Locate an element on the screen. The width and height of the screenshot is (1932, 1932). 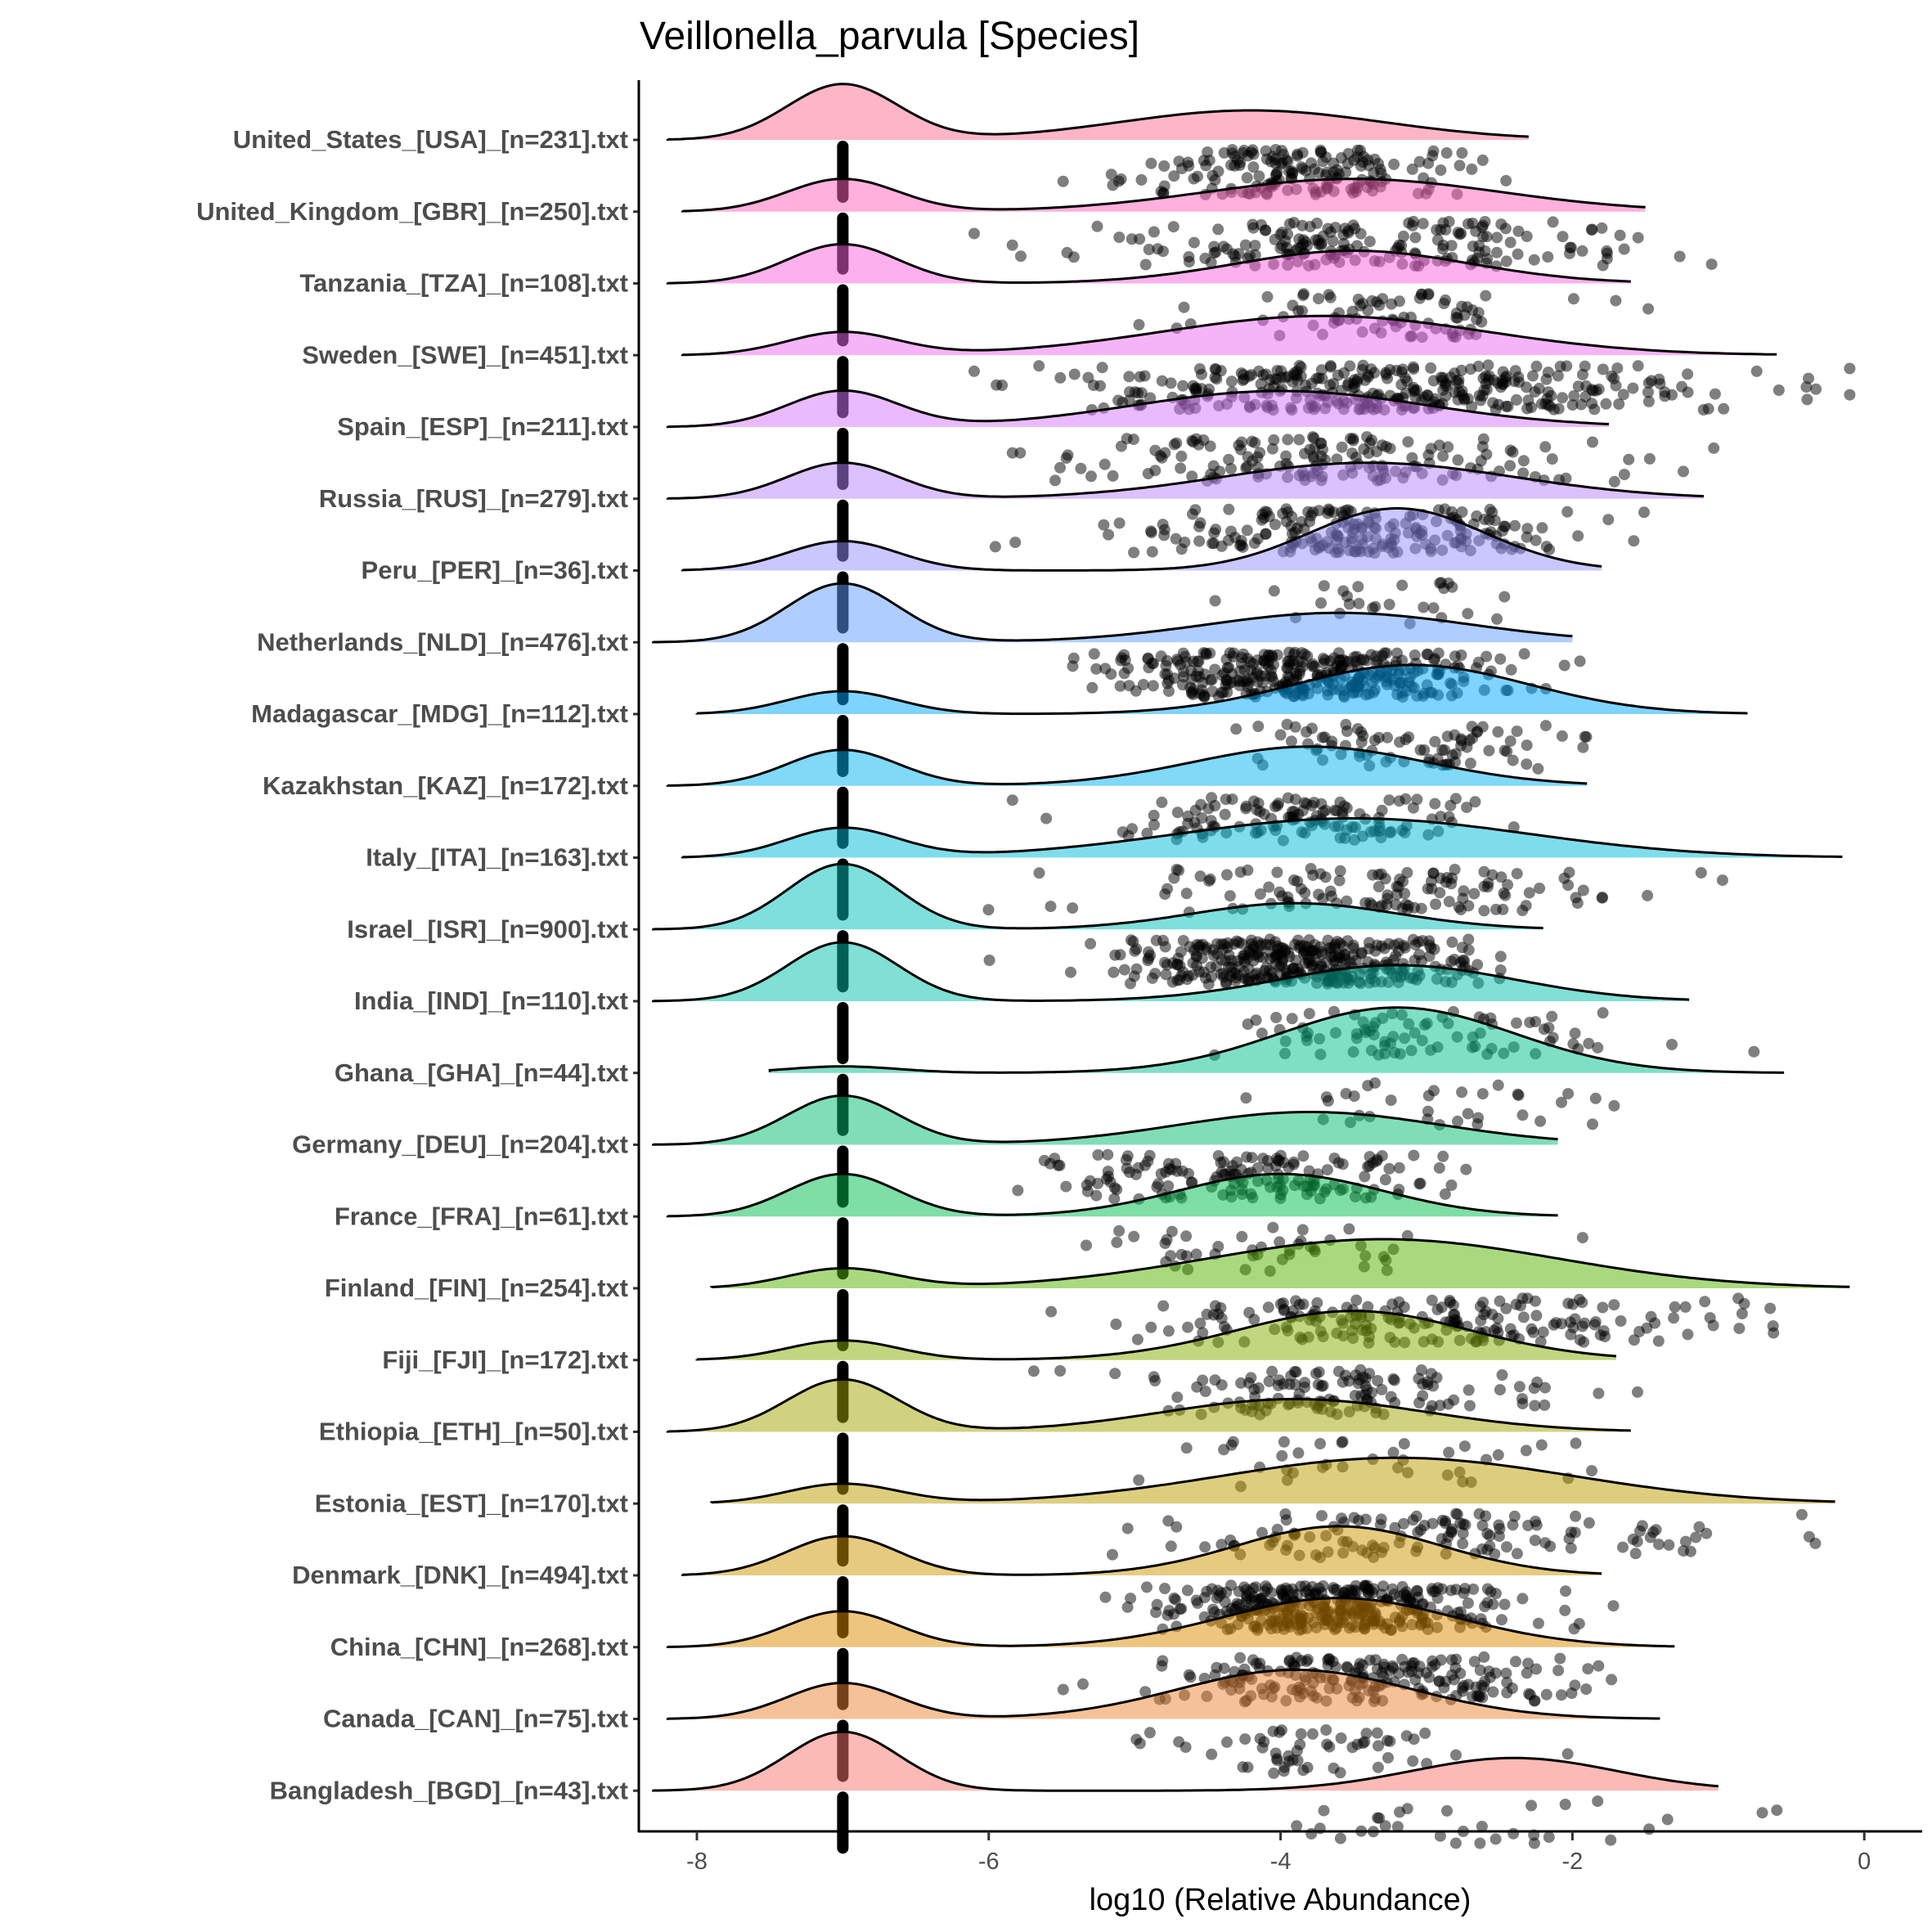
x-tick-label: -8 is located at coordinates (697, 1862).